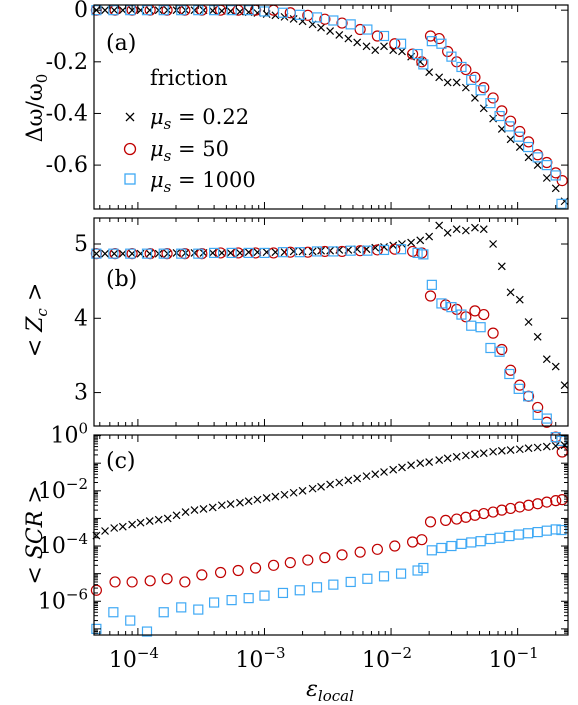  I want to click on x-tick-label: 10−3, so click(260, 658).